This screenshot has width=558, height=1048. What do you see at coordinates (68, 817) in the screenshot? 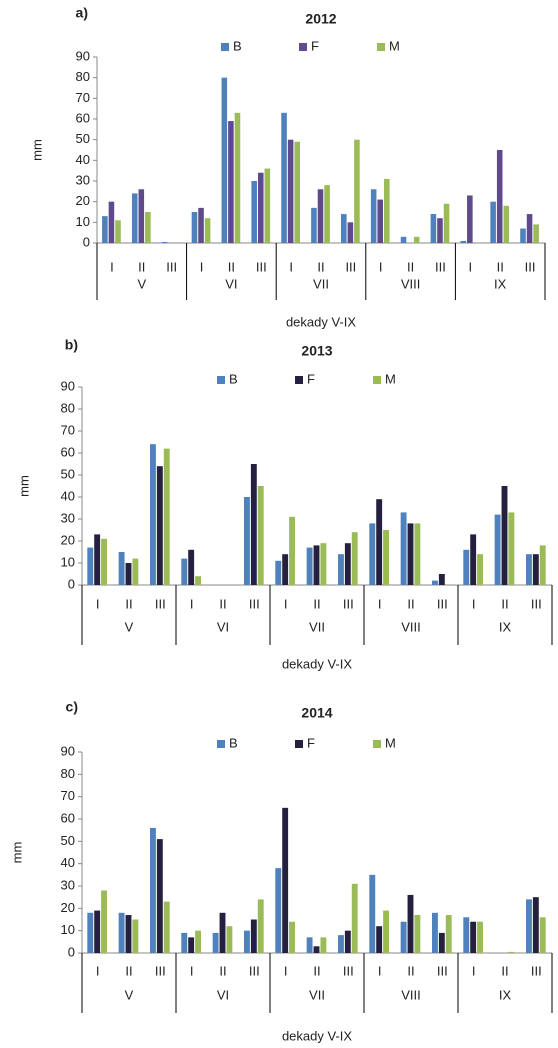
I see `y-tick-label: 60` at bounding box center [68, 817].